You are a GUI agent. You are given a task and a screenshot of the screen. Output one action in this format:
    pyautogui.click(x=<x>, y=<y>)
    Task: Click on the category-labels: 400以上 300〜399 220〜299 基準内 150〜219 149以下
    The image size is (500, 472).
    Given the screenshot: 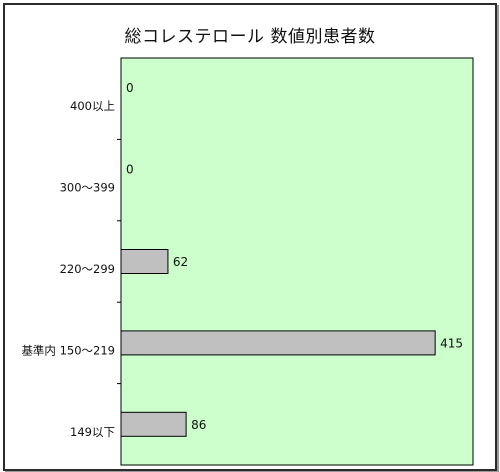 What is the action you would take?
    pyautogui.click(x=68, y=269)
    